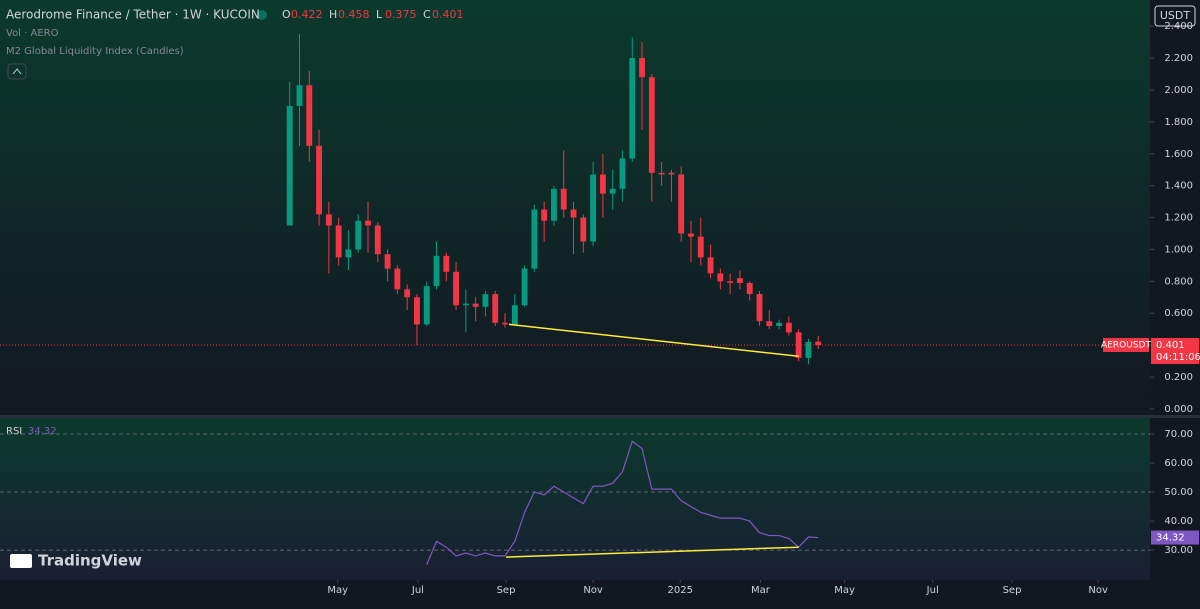 Image resolution: width=1200 pixels, height=609 pixels. Describe the element at coordinates (333, 14) in the screenshot. I see `ohlc-key: H` at that location.